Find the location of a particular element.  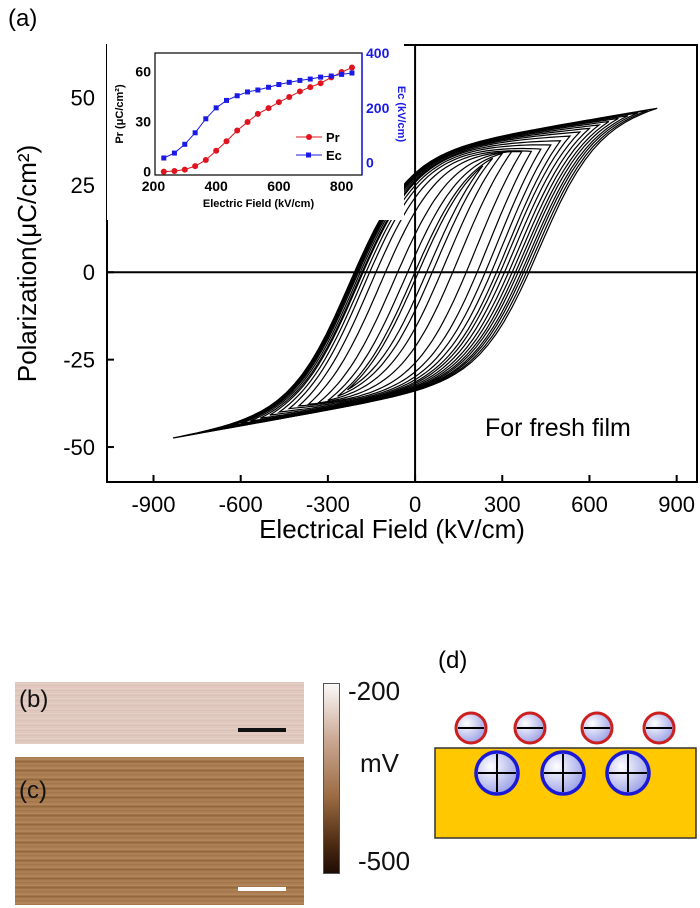

panel-label-c: (c) is located at coordinates (33, 790).